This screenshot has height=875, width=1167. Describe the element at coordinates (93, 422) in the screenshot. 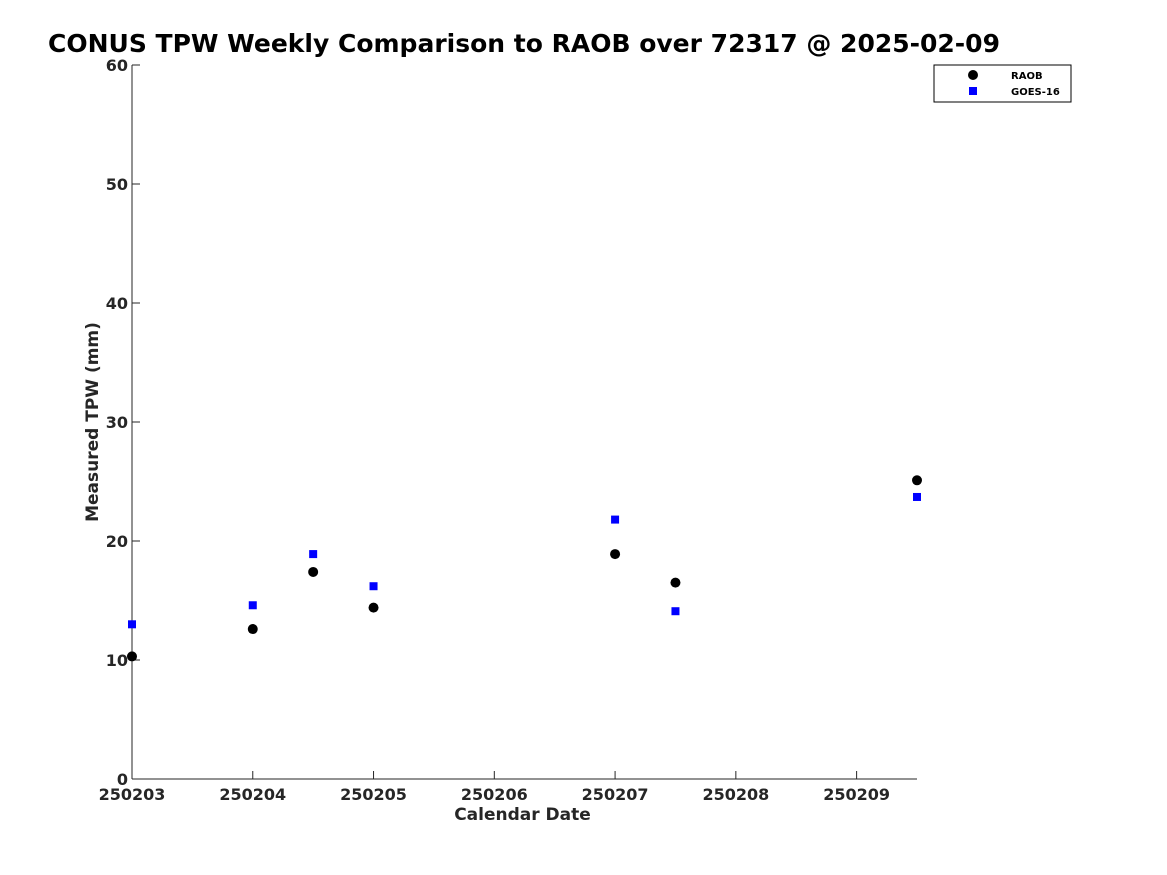

I see `y-axis-label: Measured TPW (mm)` at that location.